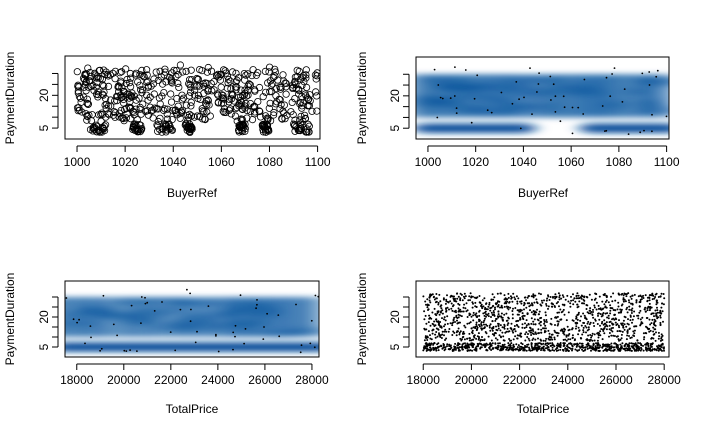 Image resolution: width=702 pixels, height=434 pixels. Describe the element at coordinates (547, 157) in the screenshot. I see `panel-2-x-axis: 1000 1020 1040 1060 1080 1100` at that location.